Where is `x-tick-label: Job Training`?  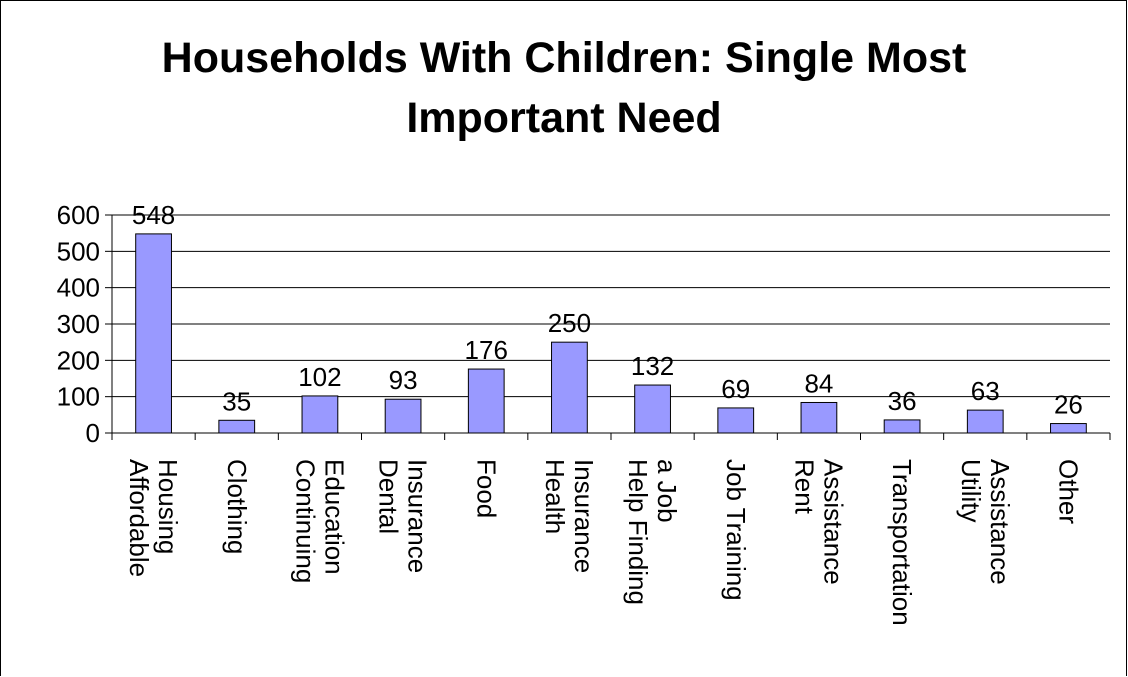 x-tick-label: Job Training is located at coordinates (736, 530).